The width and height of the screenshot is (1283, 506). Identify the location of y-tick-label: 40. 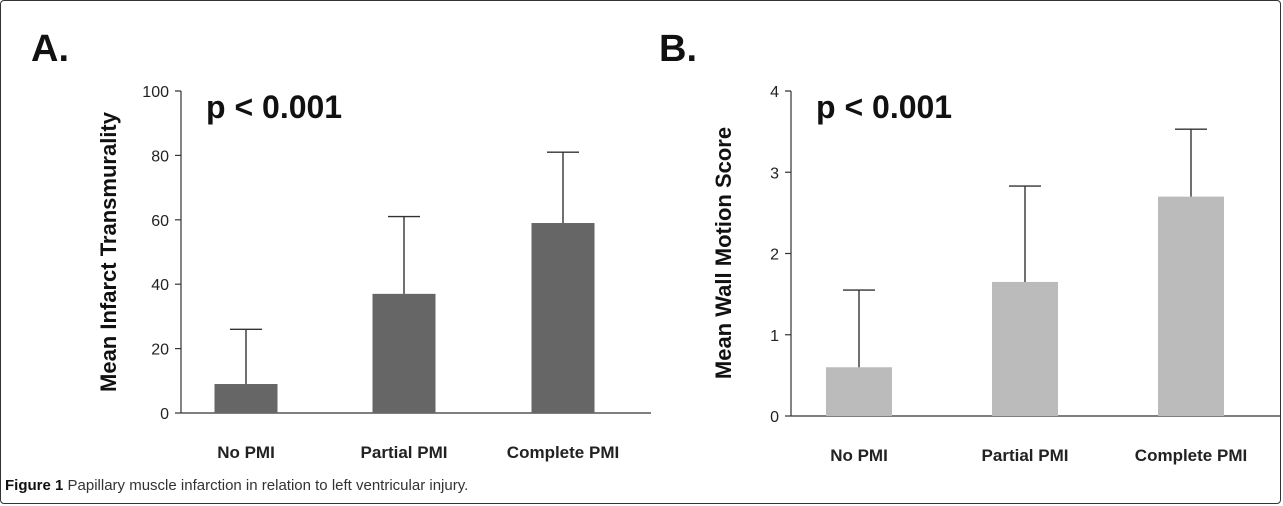
(160, 285).